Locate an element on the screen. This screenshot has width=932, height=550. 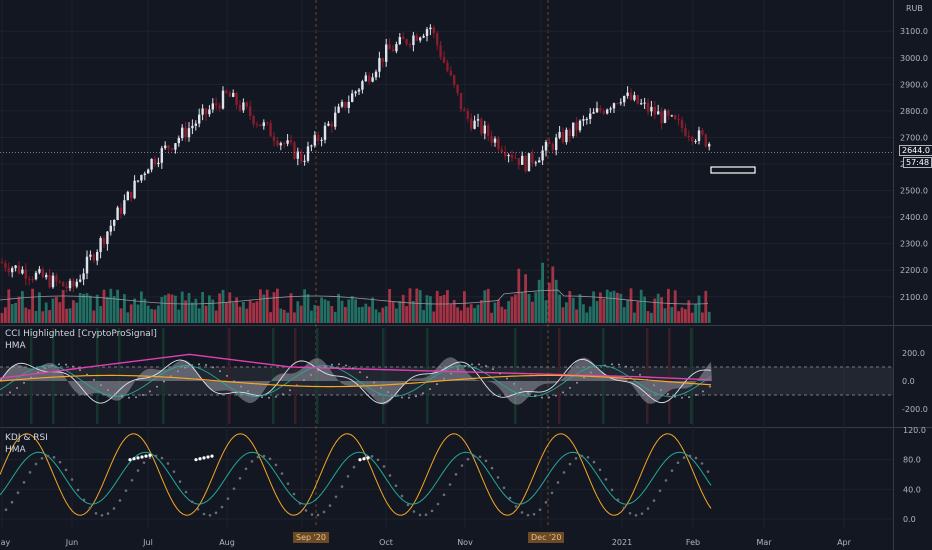
kdj-hma-label: HMA is located at coordinates (15, 450).